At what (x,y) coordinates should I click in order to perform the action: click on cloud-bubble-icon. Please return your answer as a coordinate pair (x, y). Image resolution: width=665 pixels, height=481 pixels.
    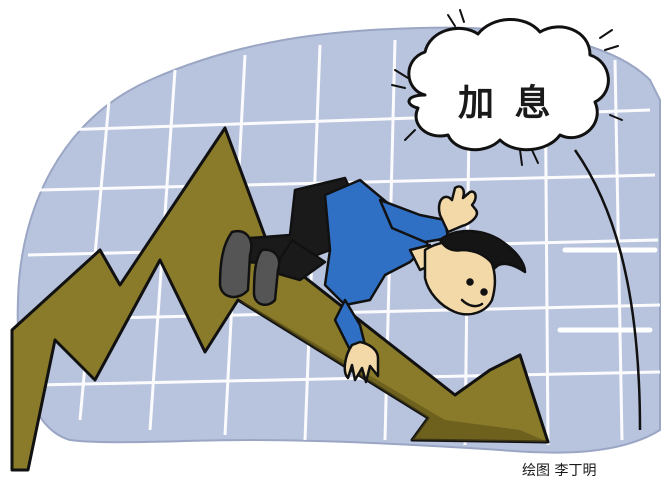
    Looking at the image, I should click on (508, 85).